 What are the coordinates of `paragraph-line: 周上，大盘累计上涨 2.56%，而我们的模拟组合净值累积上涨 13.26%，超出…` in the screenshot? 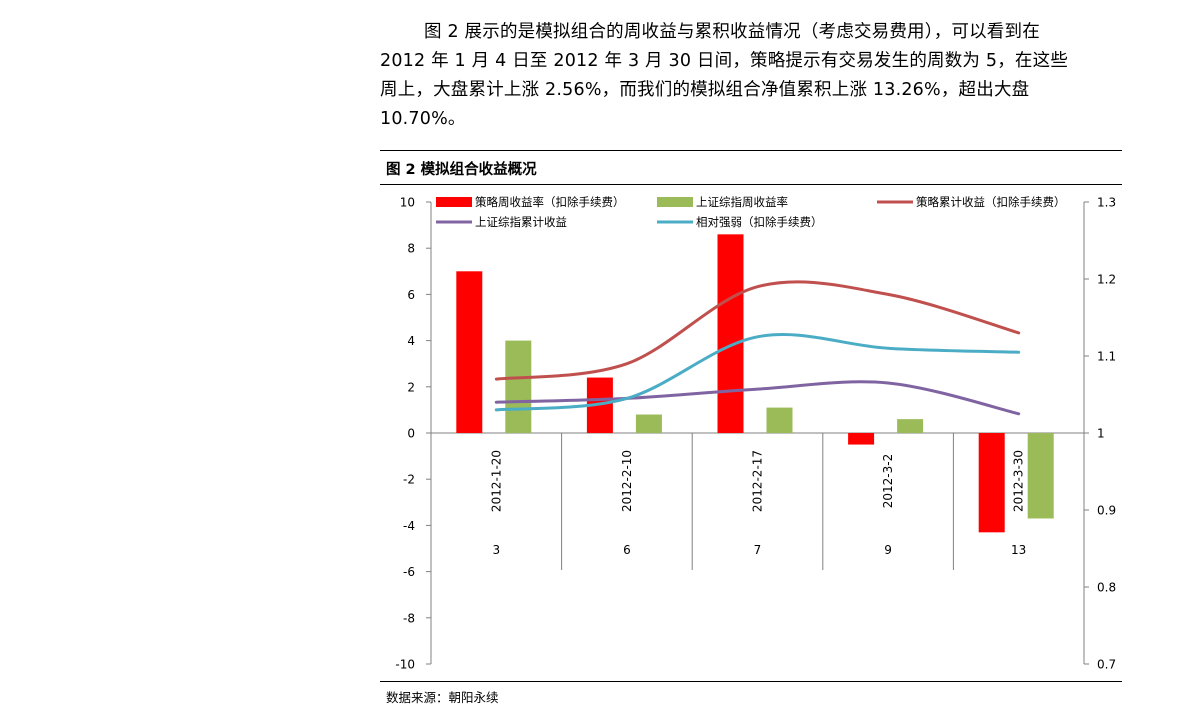 It's located at (705, 90).